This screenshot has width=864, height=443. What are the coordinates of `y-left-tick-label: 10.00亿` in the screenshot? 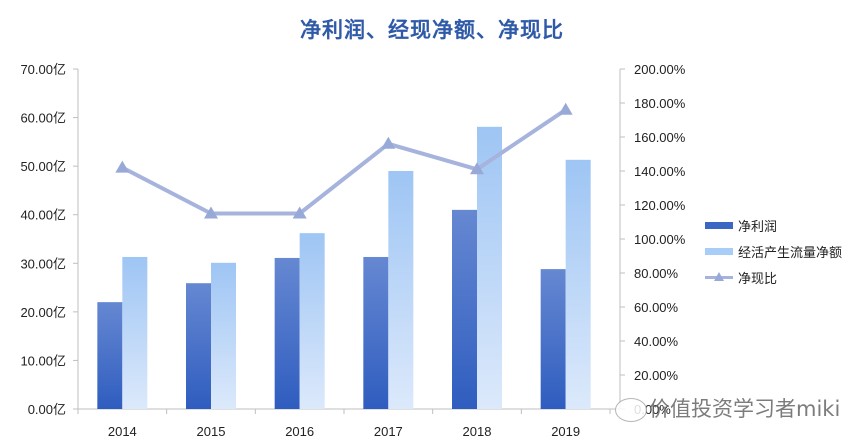 It's located at (43, 360).